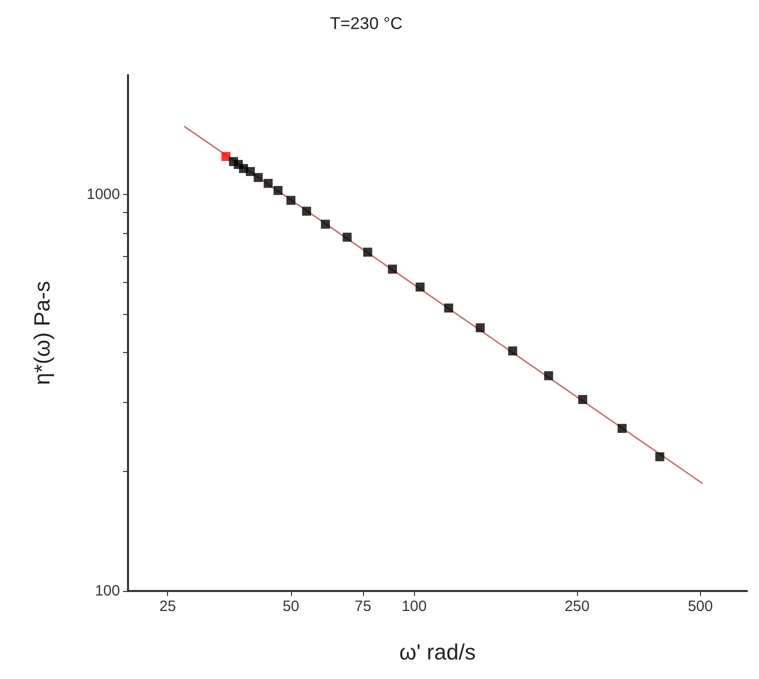 The image size is (759, 679). What do you see at coordinates (167, 606) in the screenshot?
I see `x-tick-label: 25` at bounding box center [167, 606].